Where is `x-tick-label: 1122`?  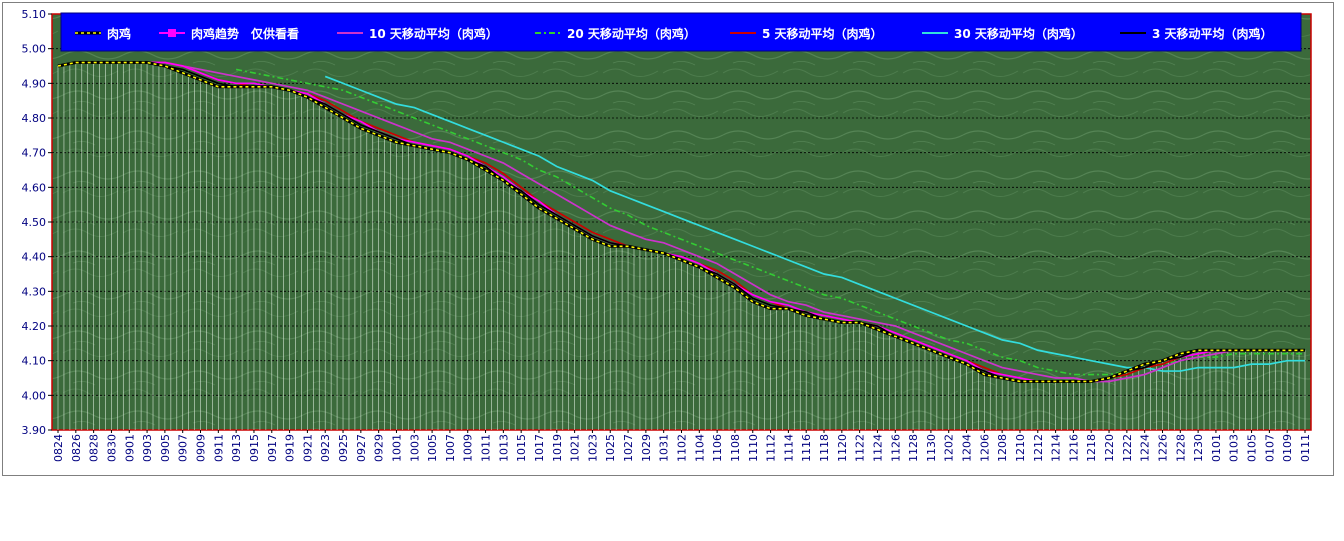
x-tick-label: 1122 is located at coordinates (860, 448).